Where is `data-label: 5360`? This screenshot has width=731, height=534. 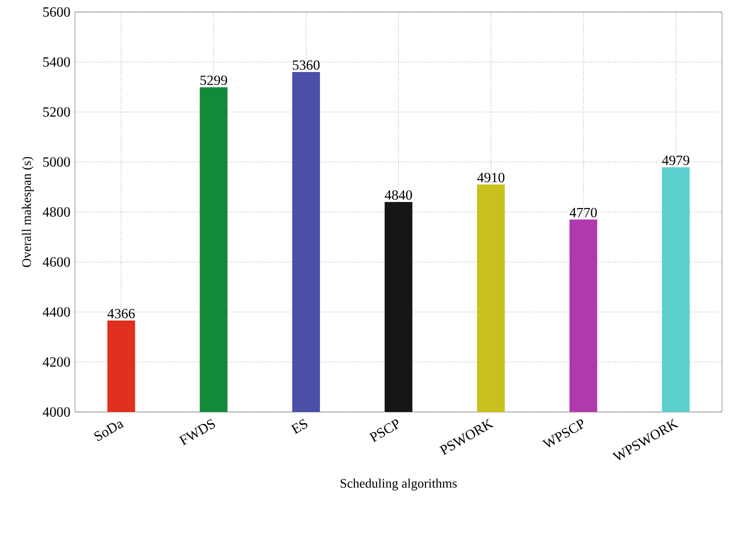 data-label: 5360 is located at coordinates (306, 65).